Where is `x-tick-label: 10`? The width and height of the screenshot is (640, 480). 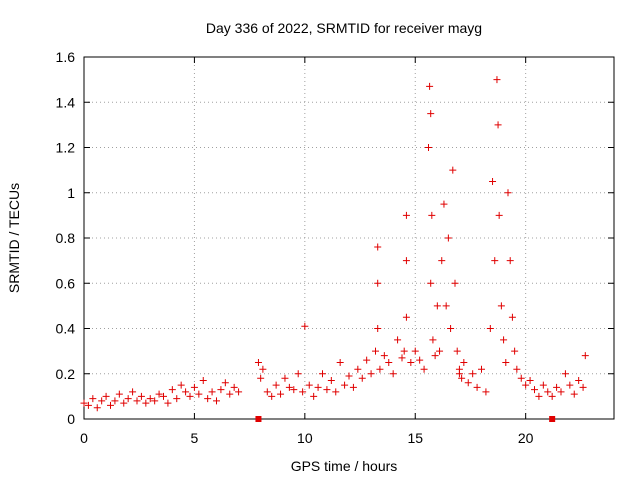 x-tick-label: 10 is located at coordinates (305, 438).